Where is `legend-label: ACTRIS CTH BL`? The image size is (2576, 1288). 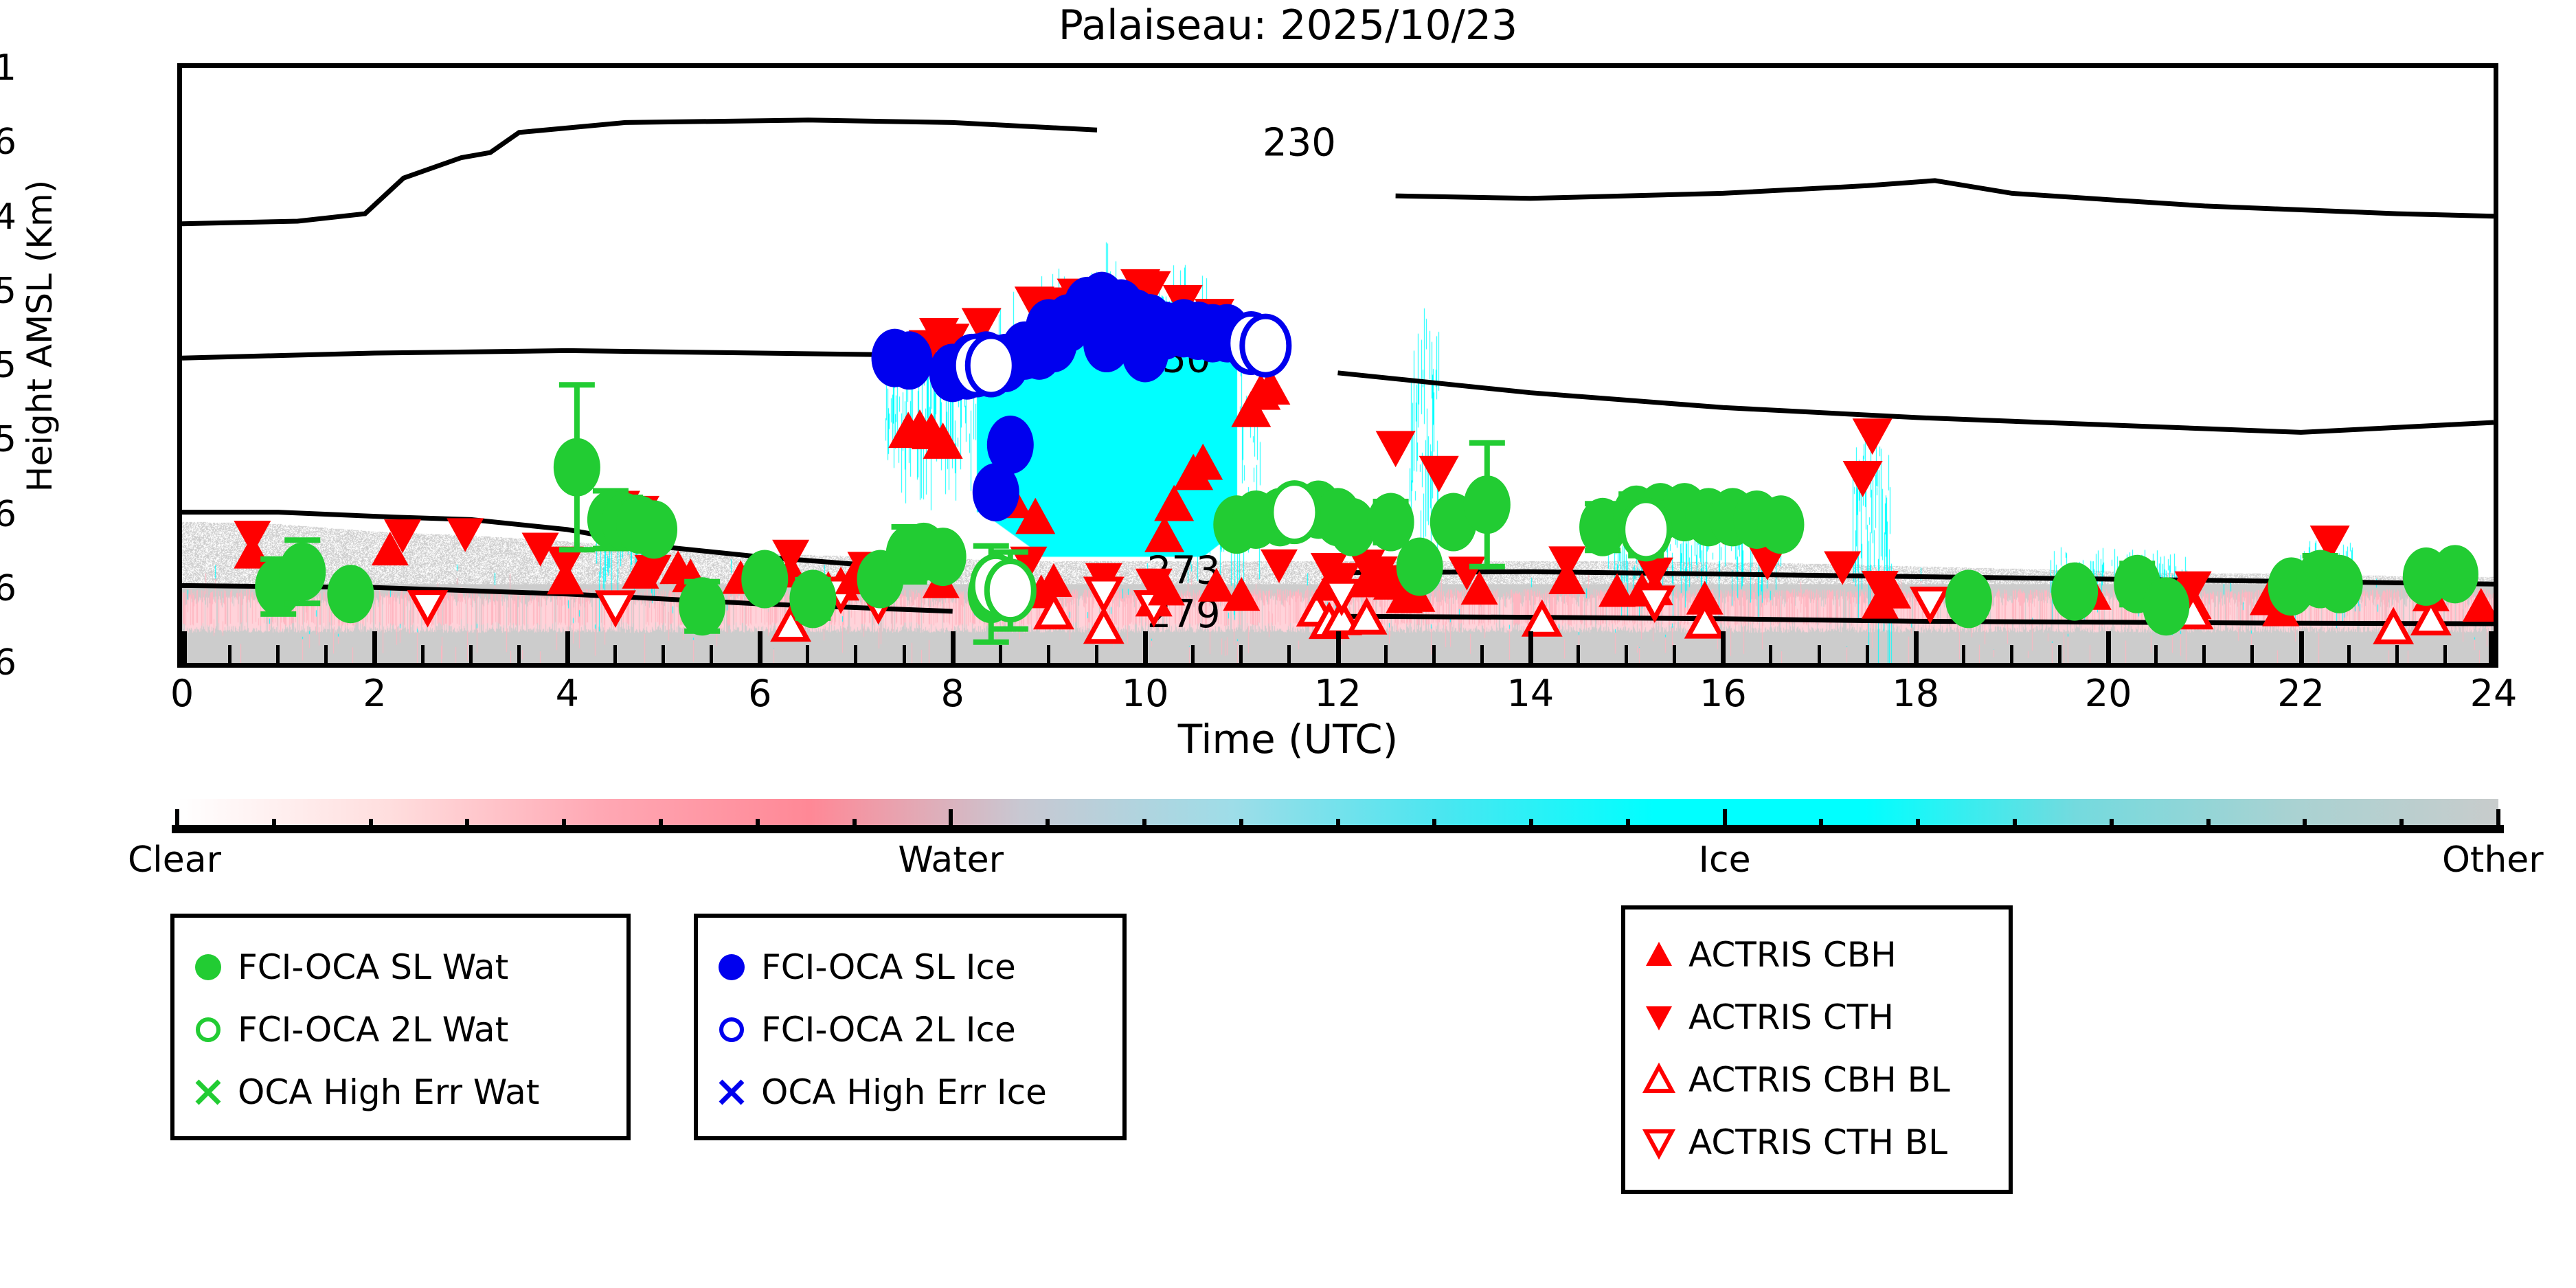
legend-label: ACTRIS CTH BL is located at coordinates (1818, 1142).